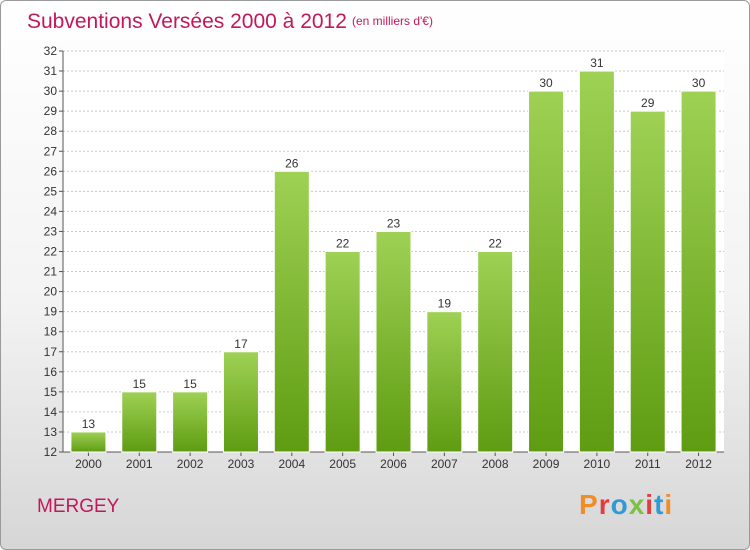 The image size is (750, 550). I want to click on y-tick-label: 20, so click(51, 292).